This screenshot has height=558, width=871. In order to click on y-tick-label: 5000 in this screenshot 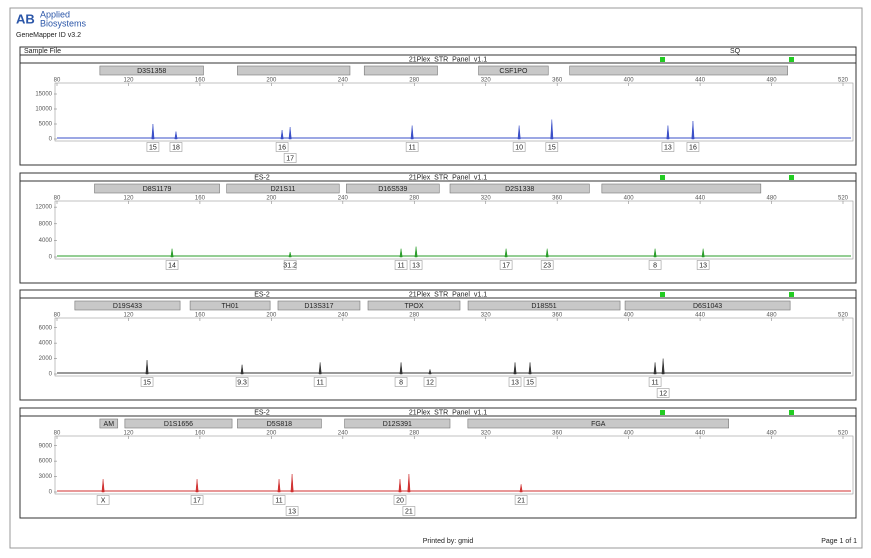, I will do `click(46, 125)`.